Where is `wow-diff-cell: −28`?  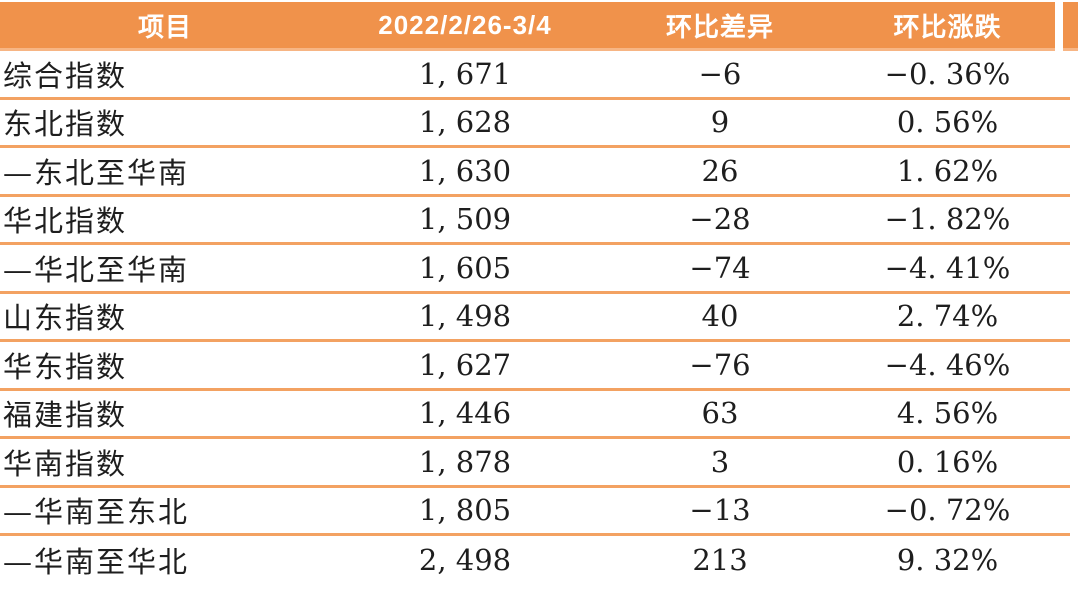
wow-diff-cell: −28 is located at coordinates (720, 219).